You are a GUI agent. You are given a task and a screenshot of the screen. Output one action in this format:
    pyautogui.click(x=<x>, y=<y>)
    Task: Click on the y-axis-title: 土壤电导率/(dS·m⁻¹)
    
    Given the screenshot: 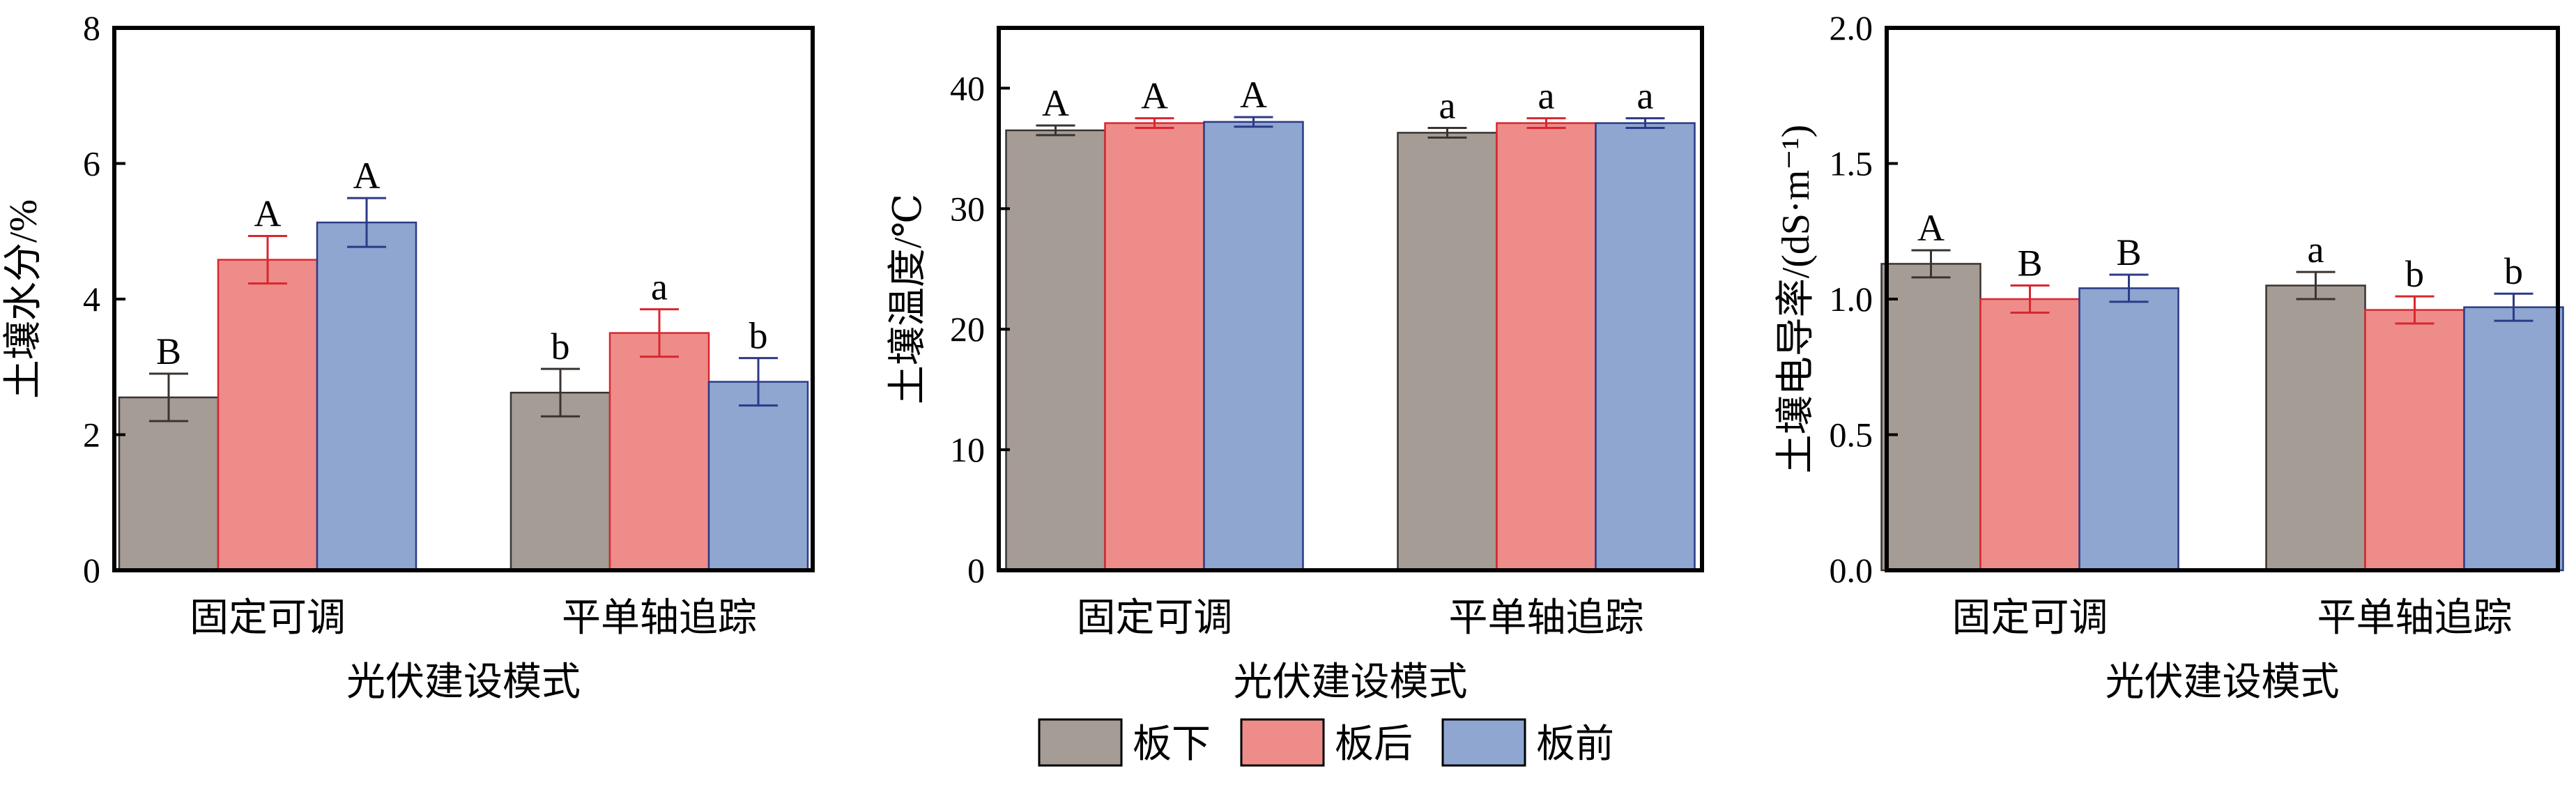 What is the action you would take?
    pyautogui.click(x=1796, y=299)
    